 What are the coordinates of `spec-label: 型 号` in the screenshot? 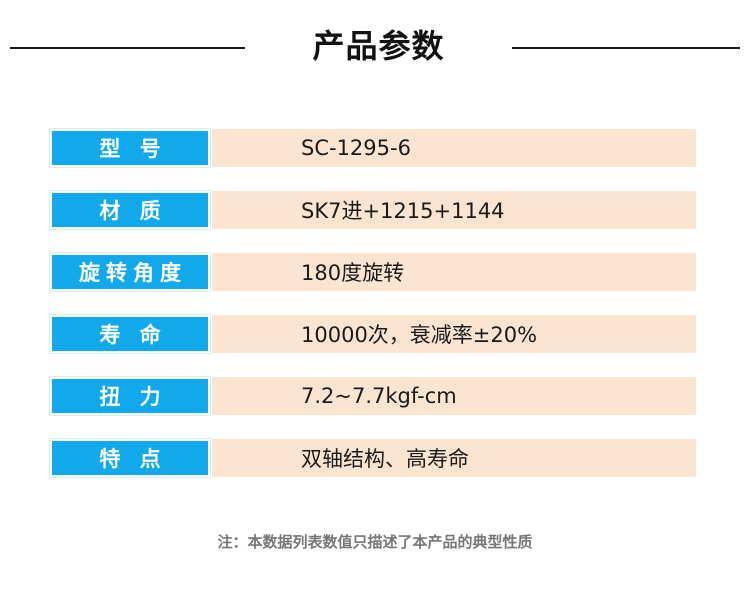 It's located at (130, 148).